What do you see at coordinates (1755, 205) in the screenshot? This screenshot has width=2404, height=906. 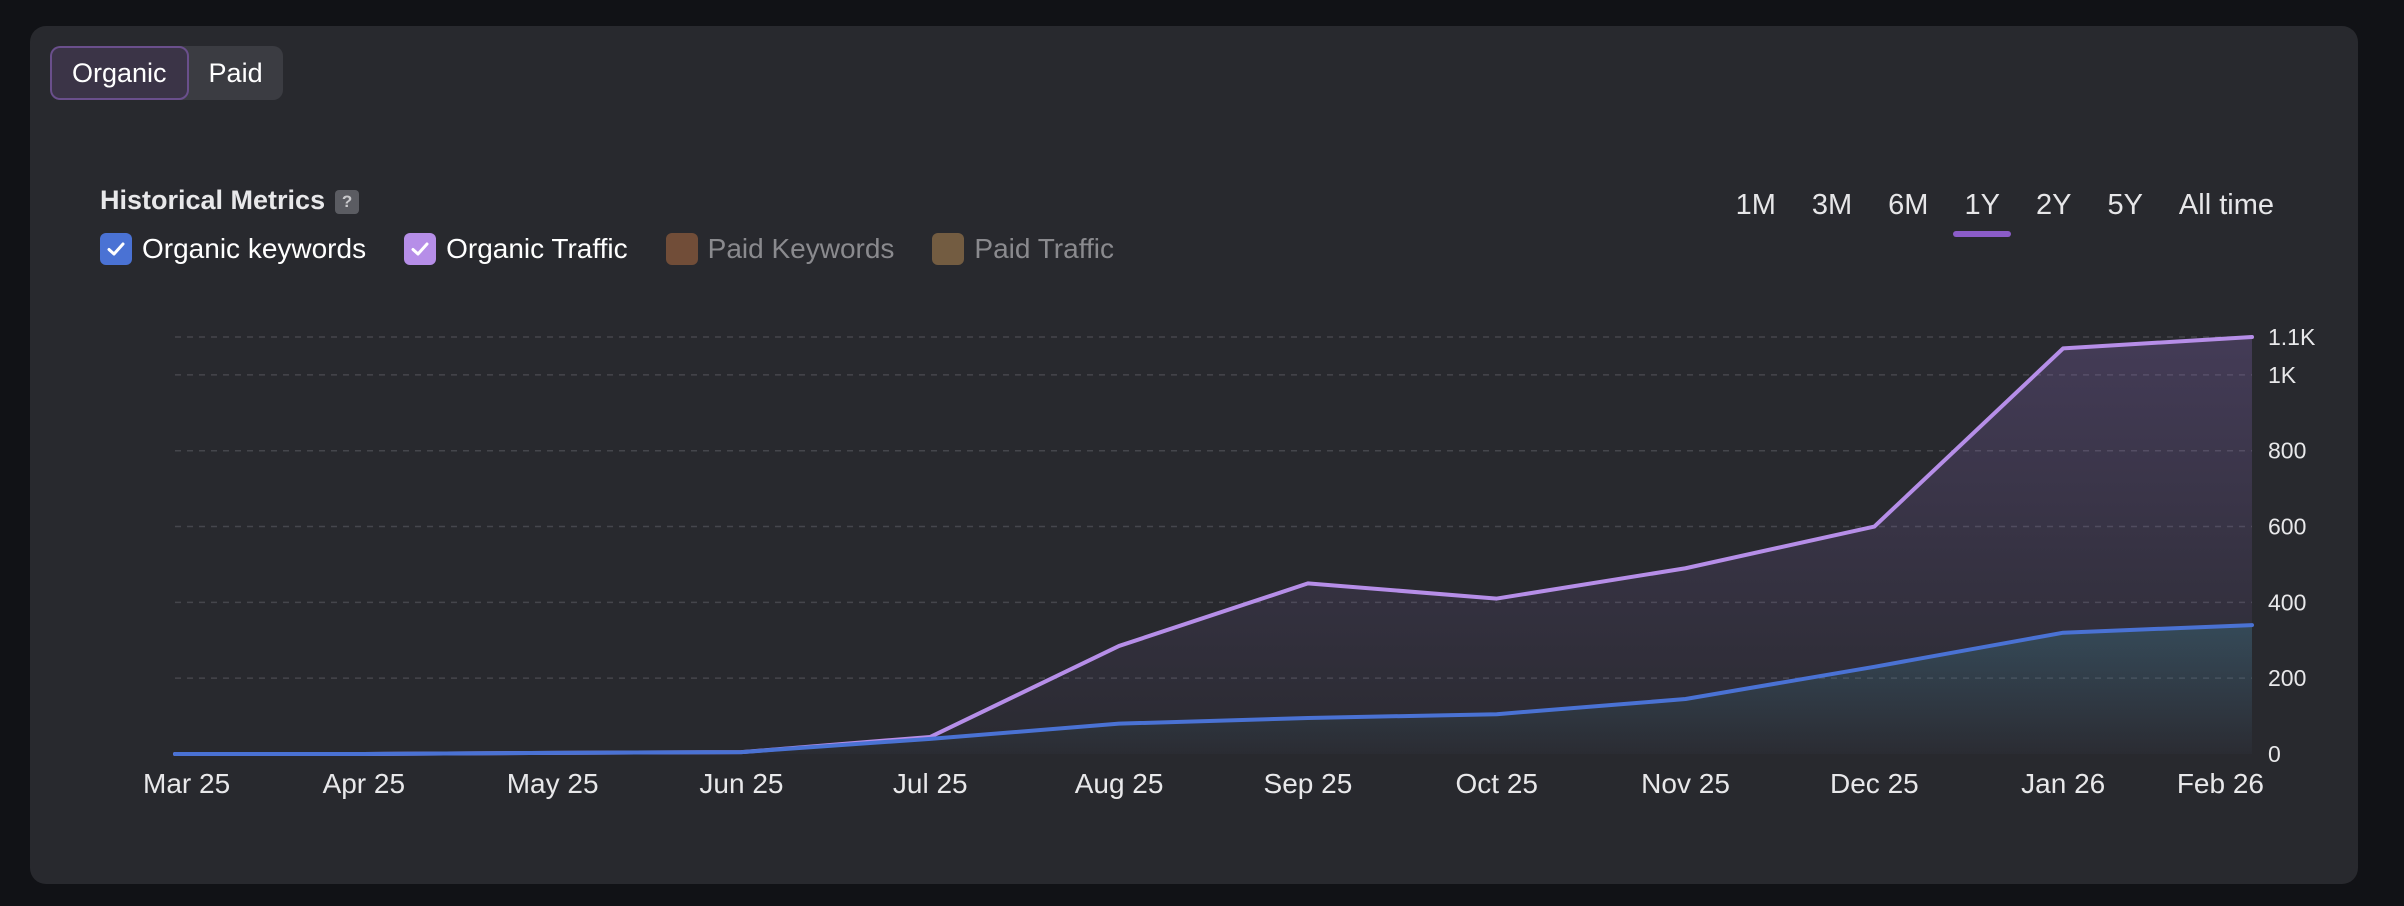 I see `range-1m: 1M` at bounding box center [1755, 205].